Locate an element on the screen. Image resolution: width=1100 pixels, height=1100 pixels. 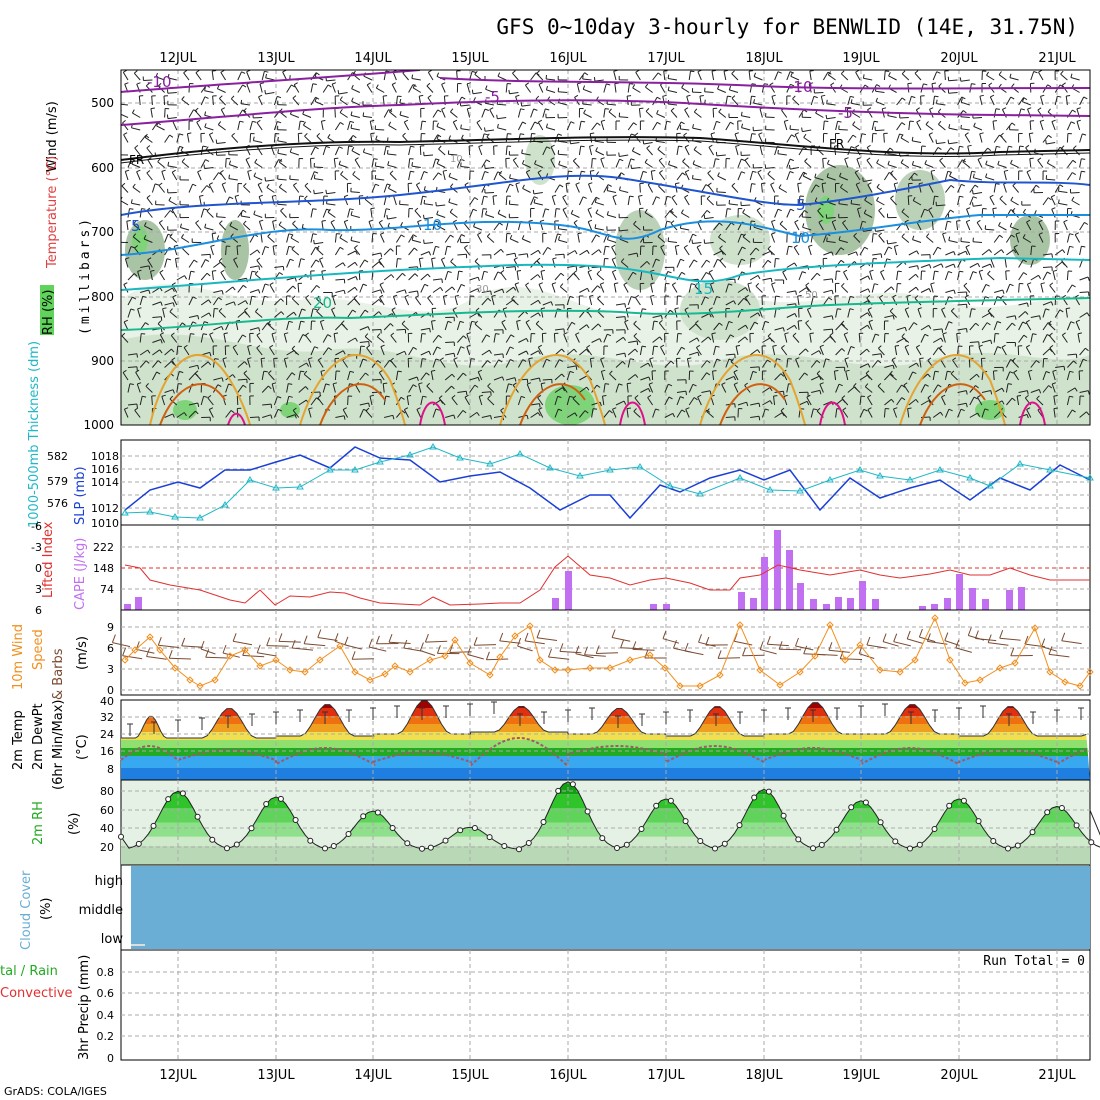
li-ytick: 6 is located at coordinates (38, 610).